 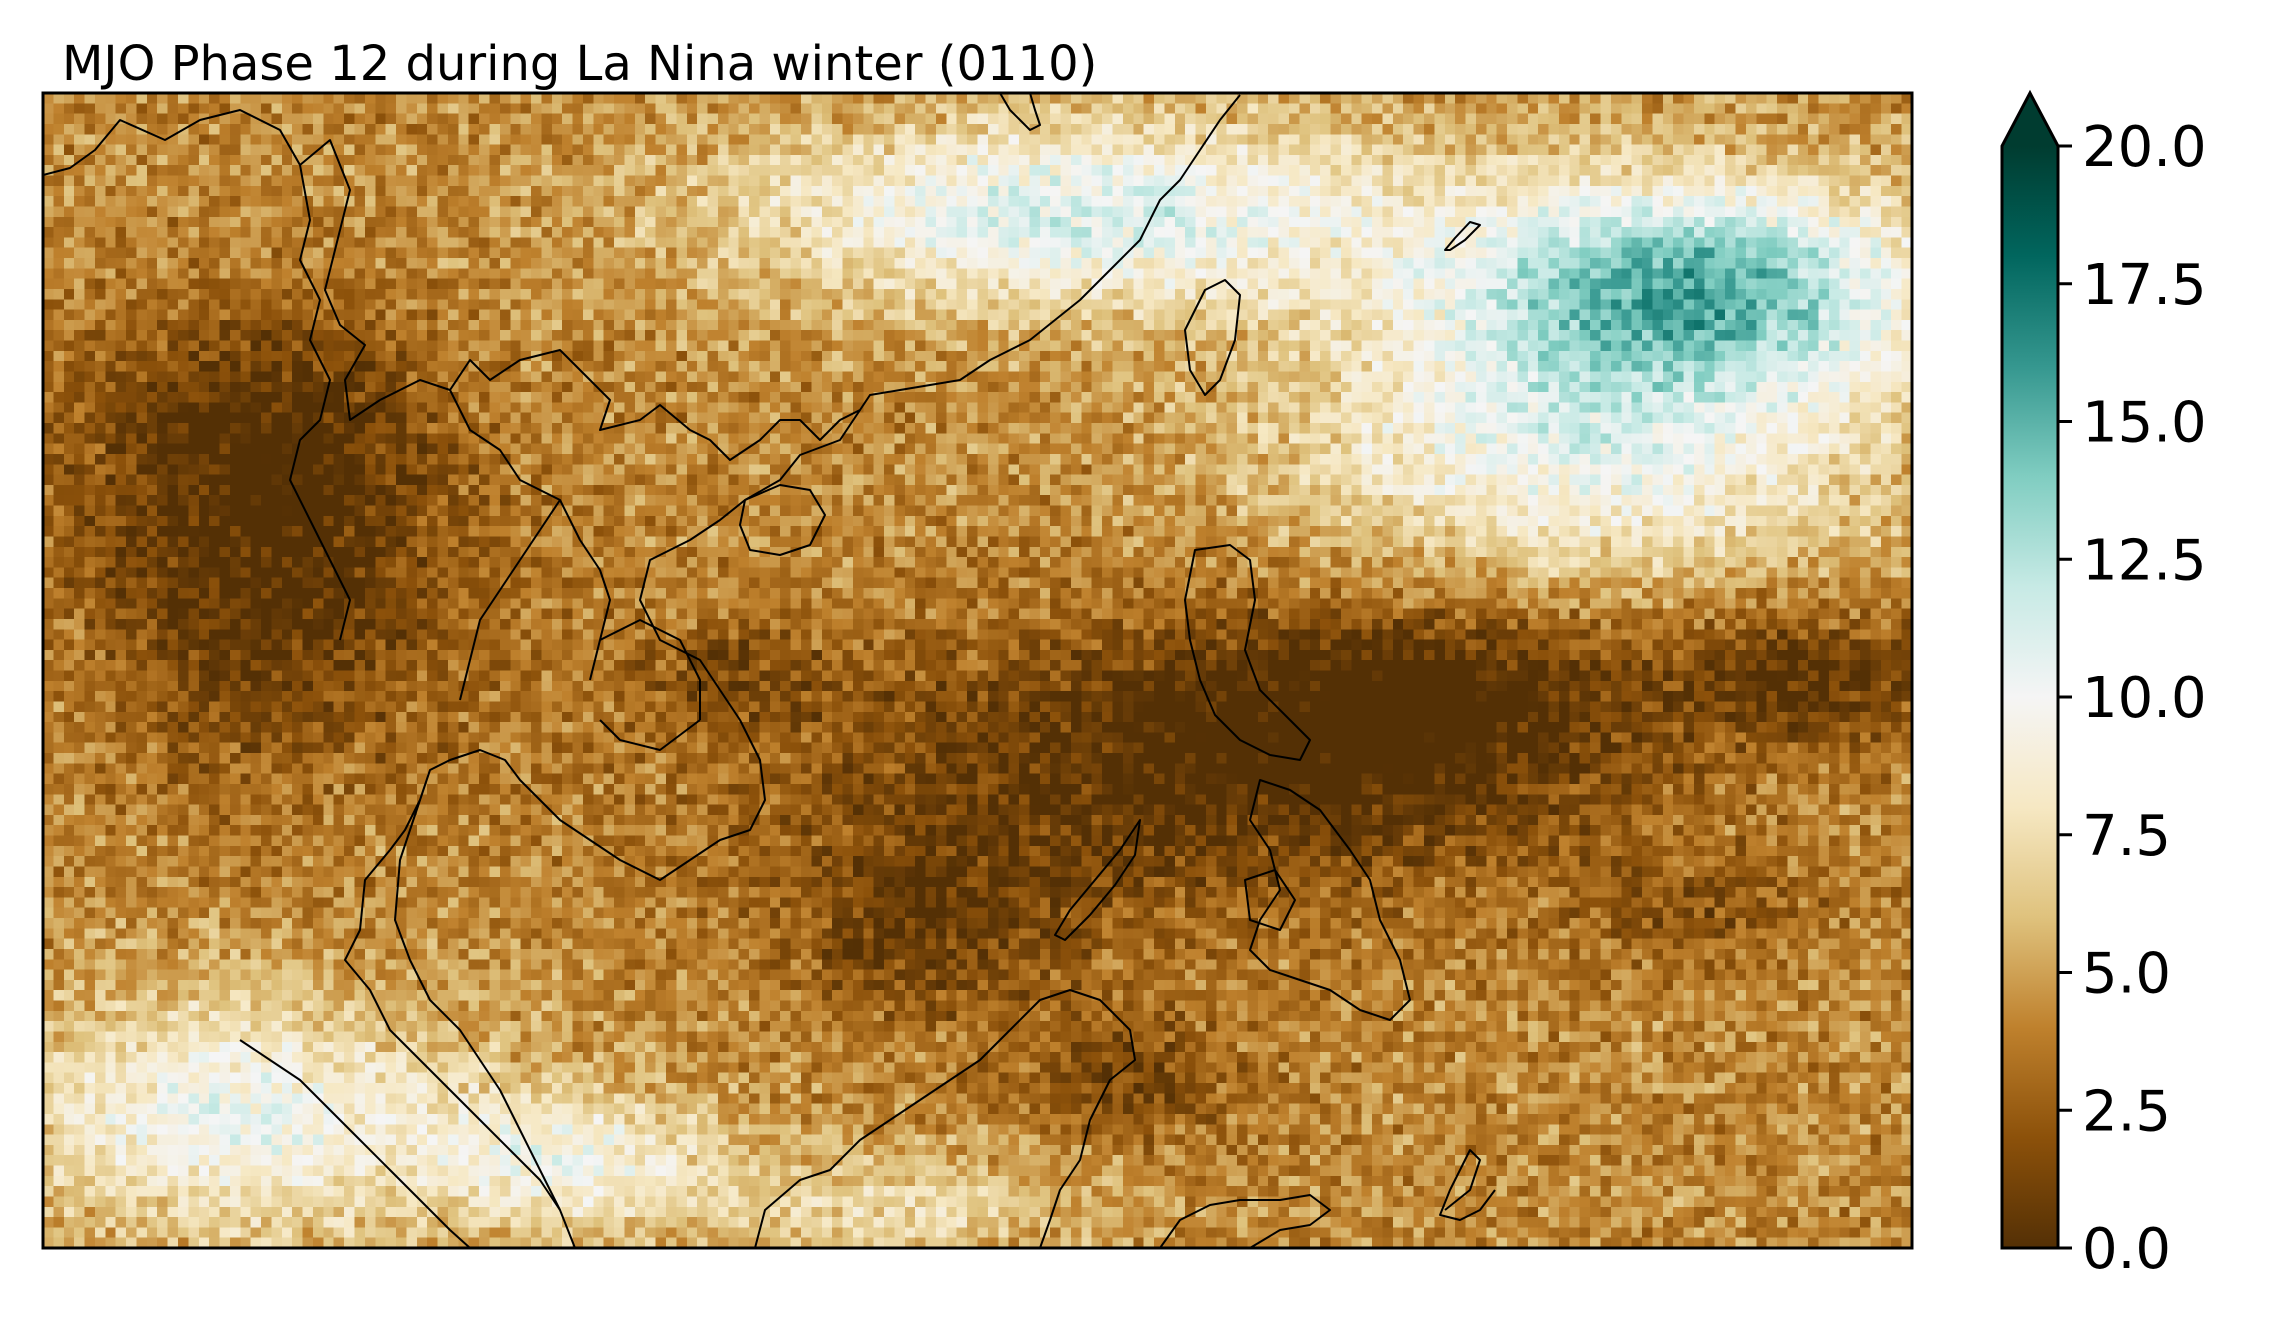 I want to click on colorbar: 0.0 2.5 5.0 7.5 10.0 12.5 15.0 17.5 20.0, so click(x=2103, y=685).